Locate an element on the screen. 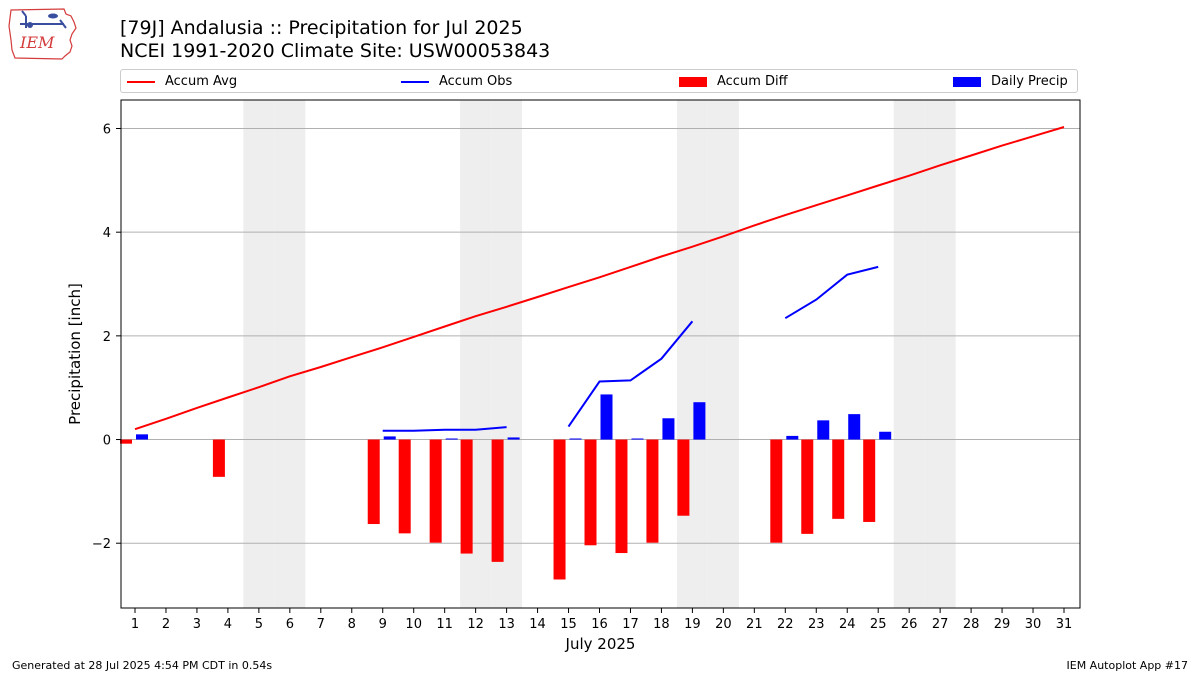 Image resolution: width=1200 pixels, height=675 pixels. legend-swatch-accum-obs is located at coordinates (415, 81).